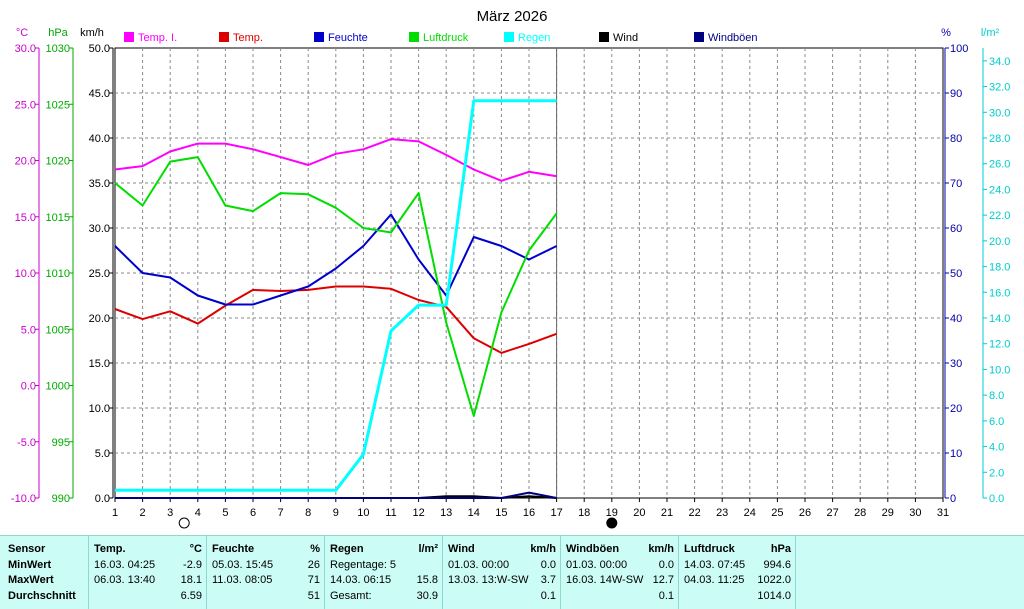 This screenshot has width=1024, height=609. I want to click on stats-cell: 11.03. 08:05 71, so click(266, 581).